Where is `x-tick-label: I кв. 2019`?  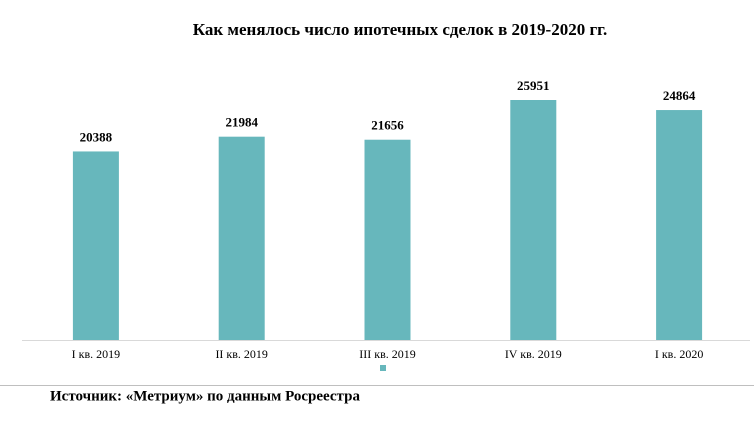
x-tick-label: I кв. 2019 is located at coordinates (96, 354).